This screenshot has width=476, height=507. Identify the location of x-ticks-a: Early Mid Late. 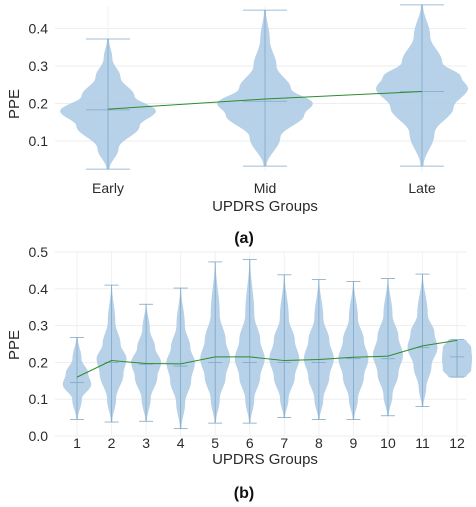
(264, 188).